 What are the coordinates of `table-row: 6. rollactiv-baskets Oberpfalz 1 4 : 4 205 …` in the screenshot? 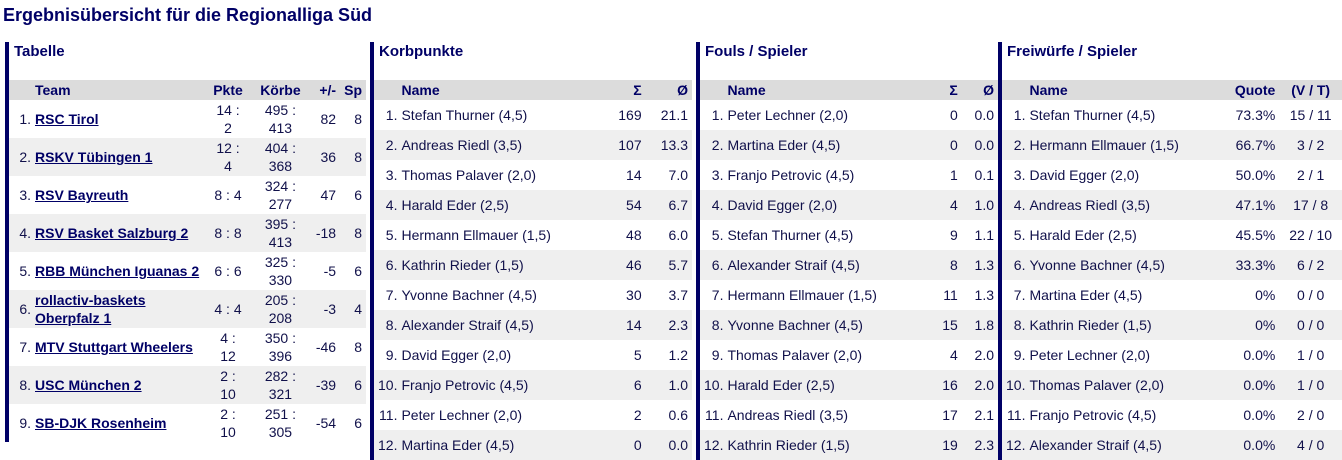 It's located at (187, 309).